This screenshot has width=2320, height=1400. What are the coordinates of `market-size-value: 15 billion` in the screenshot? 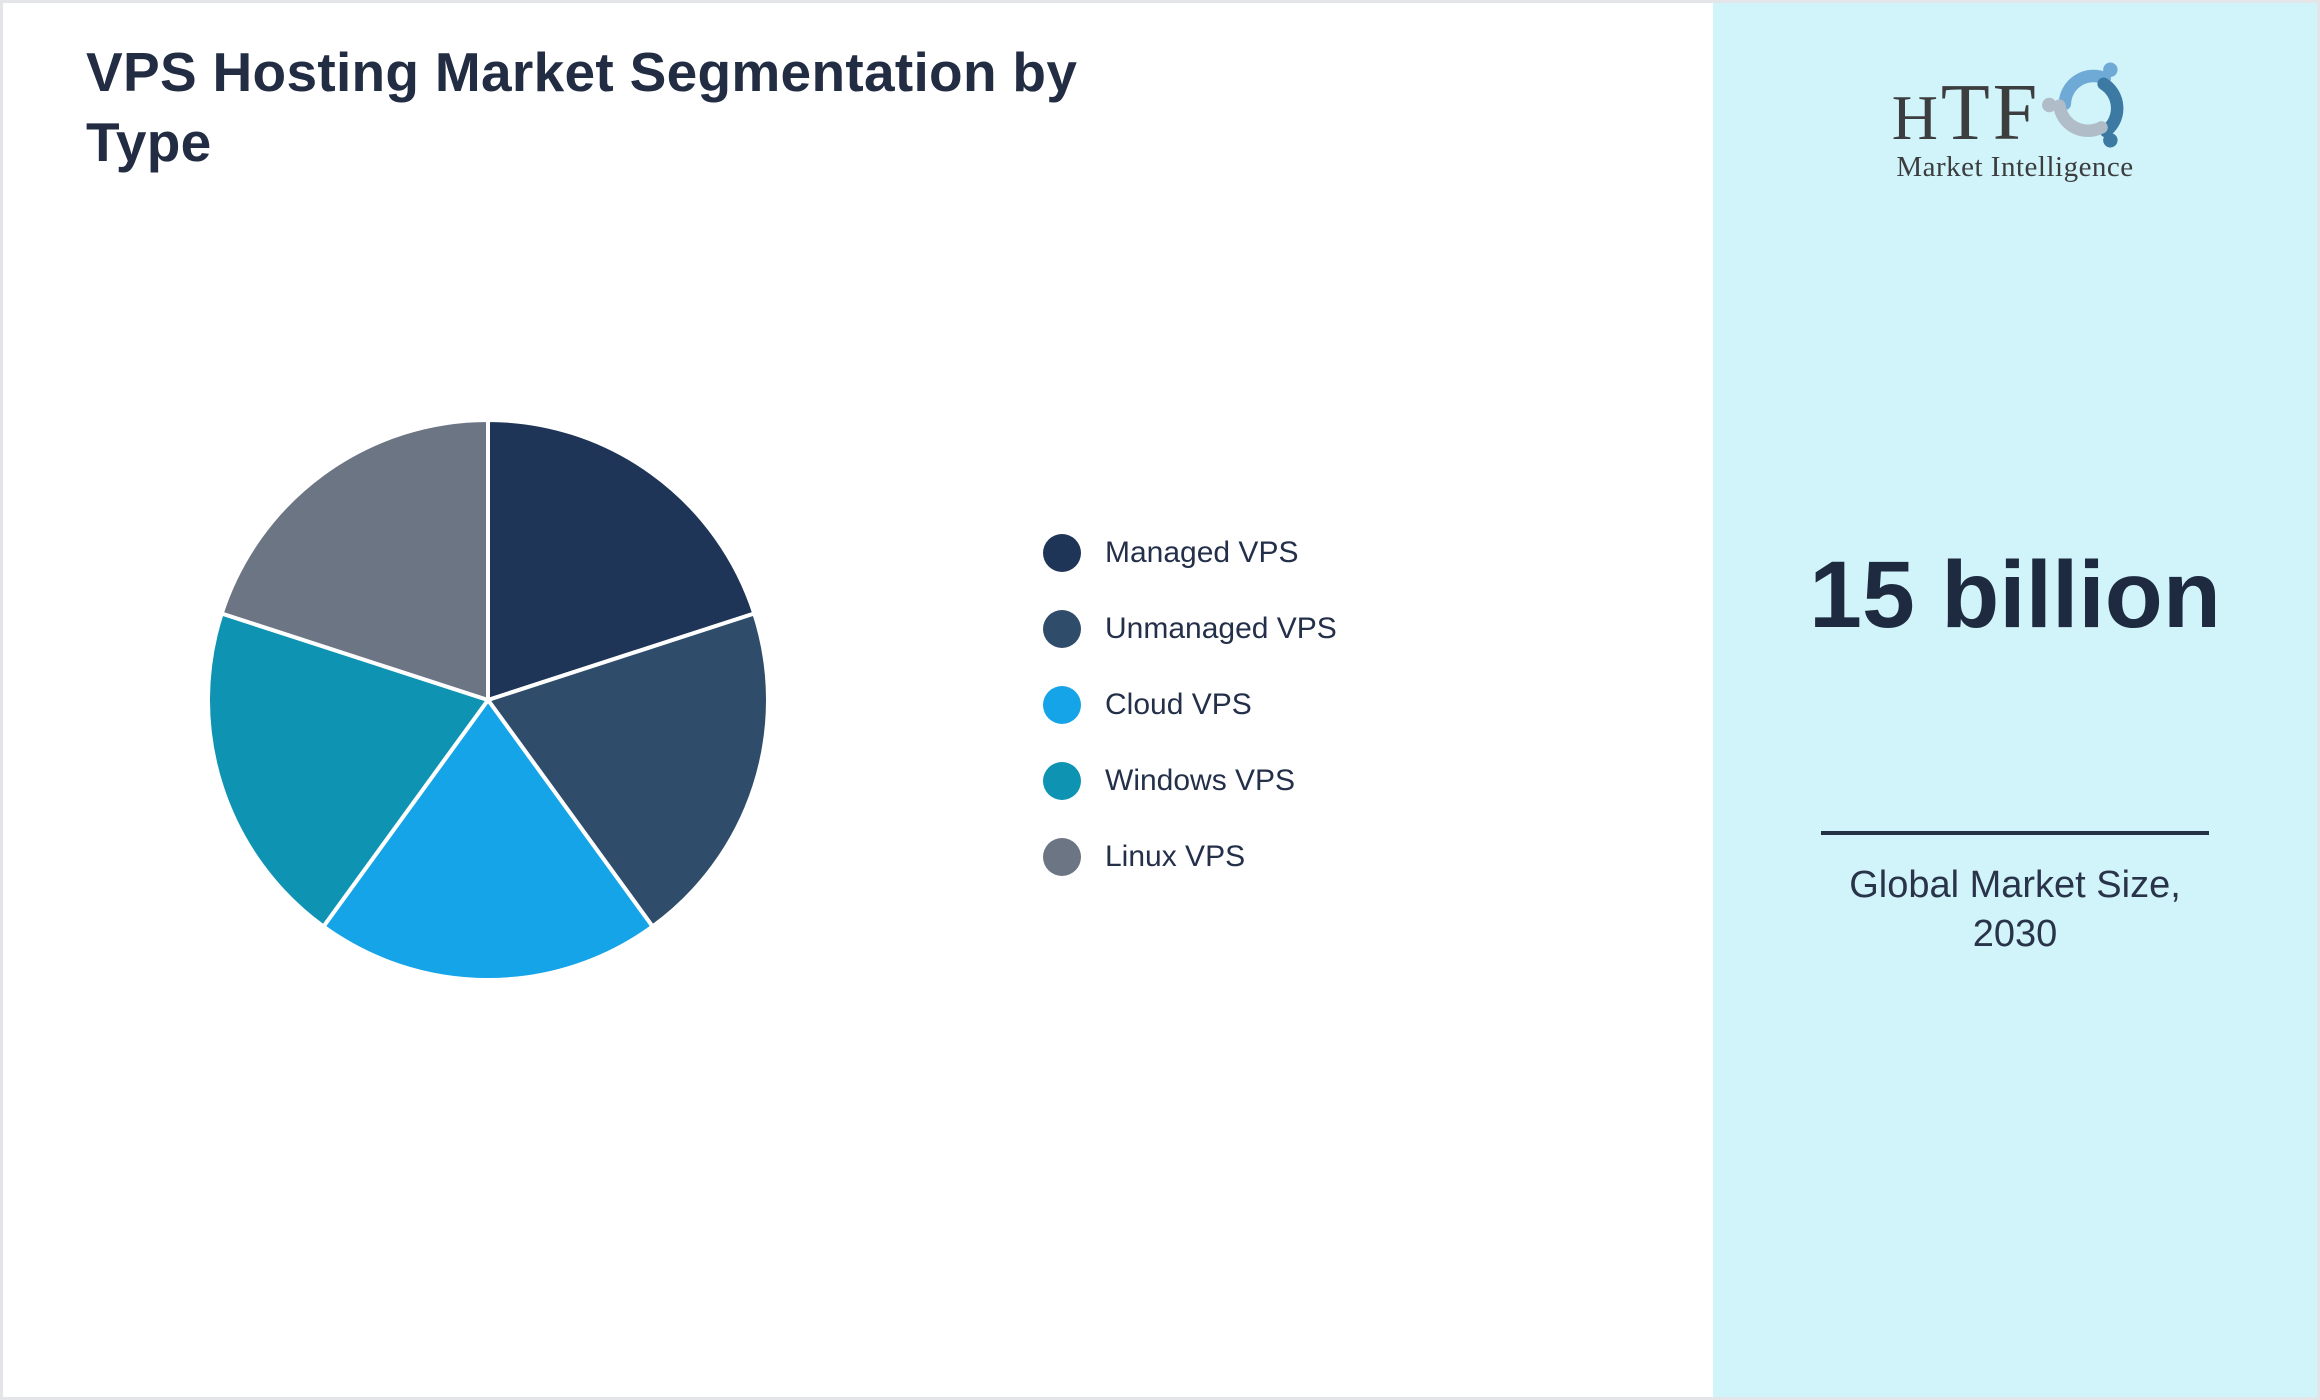 It's located at (2015, 595).